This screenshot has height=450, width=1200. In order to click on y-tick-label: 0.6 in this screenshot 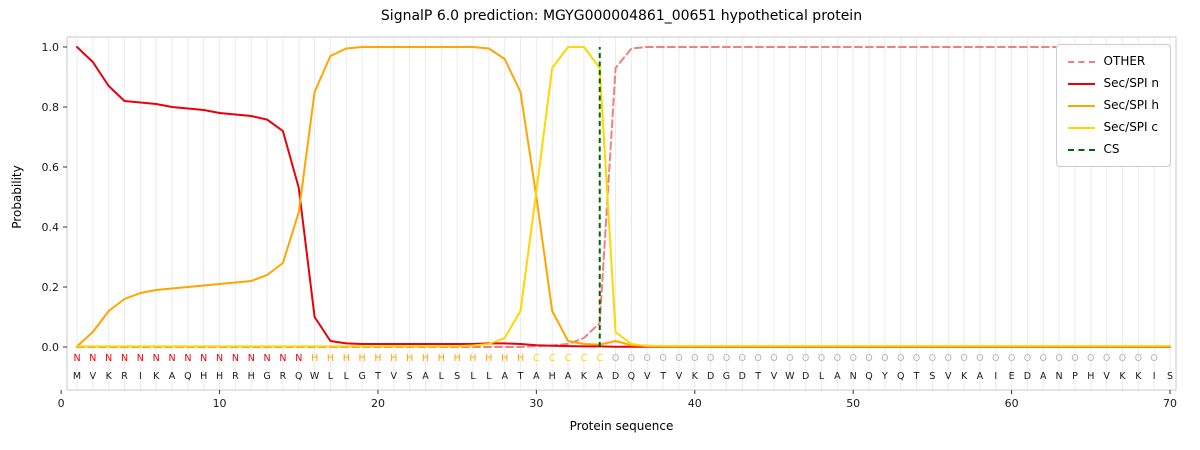, I will do `click(51, 167)`.